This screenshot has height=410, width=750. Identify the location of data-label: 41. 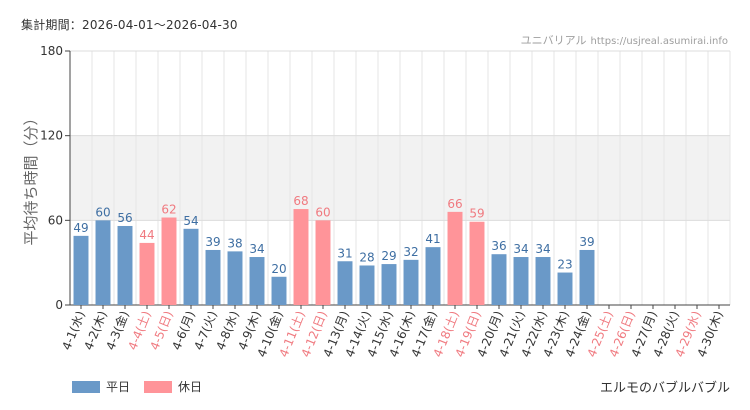
(432, 239).